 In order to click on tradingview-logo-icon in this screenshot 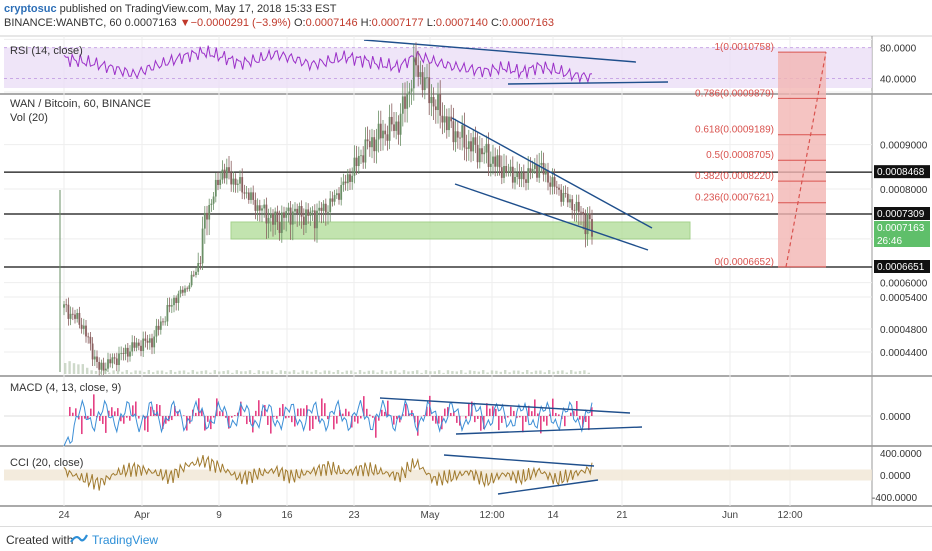, I will do `click(79, 539)`.